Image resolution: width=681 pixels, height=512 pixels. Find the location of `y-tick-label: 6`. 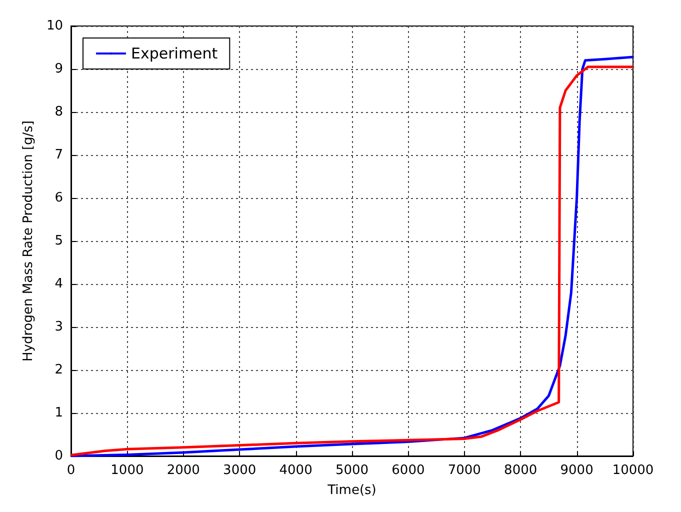

y-tick-label: 6 is located at coordinates (58, 198).